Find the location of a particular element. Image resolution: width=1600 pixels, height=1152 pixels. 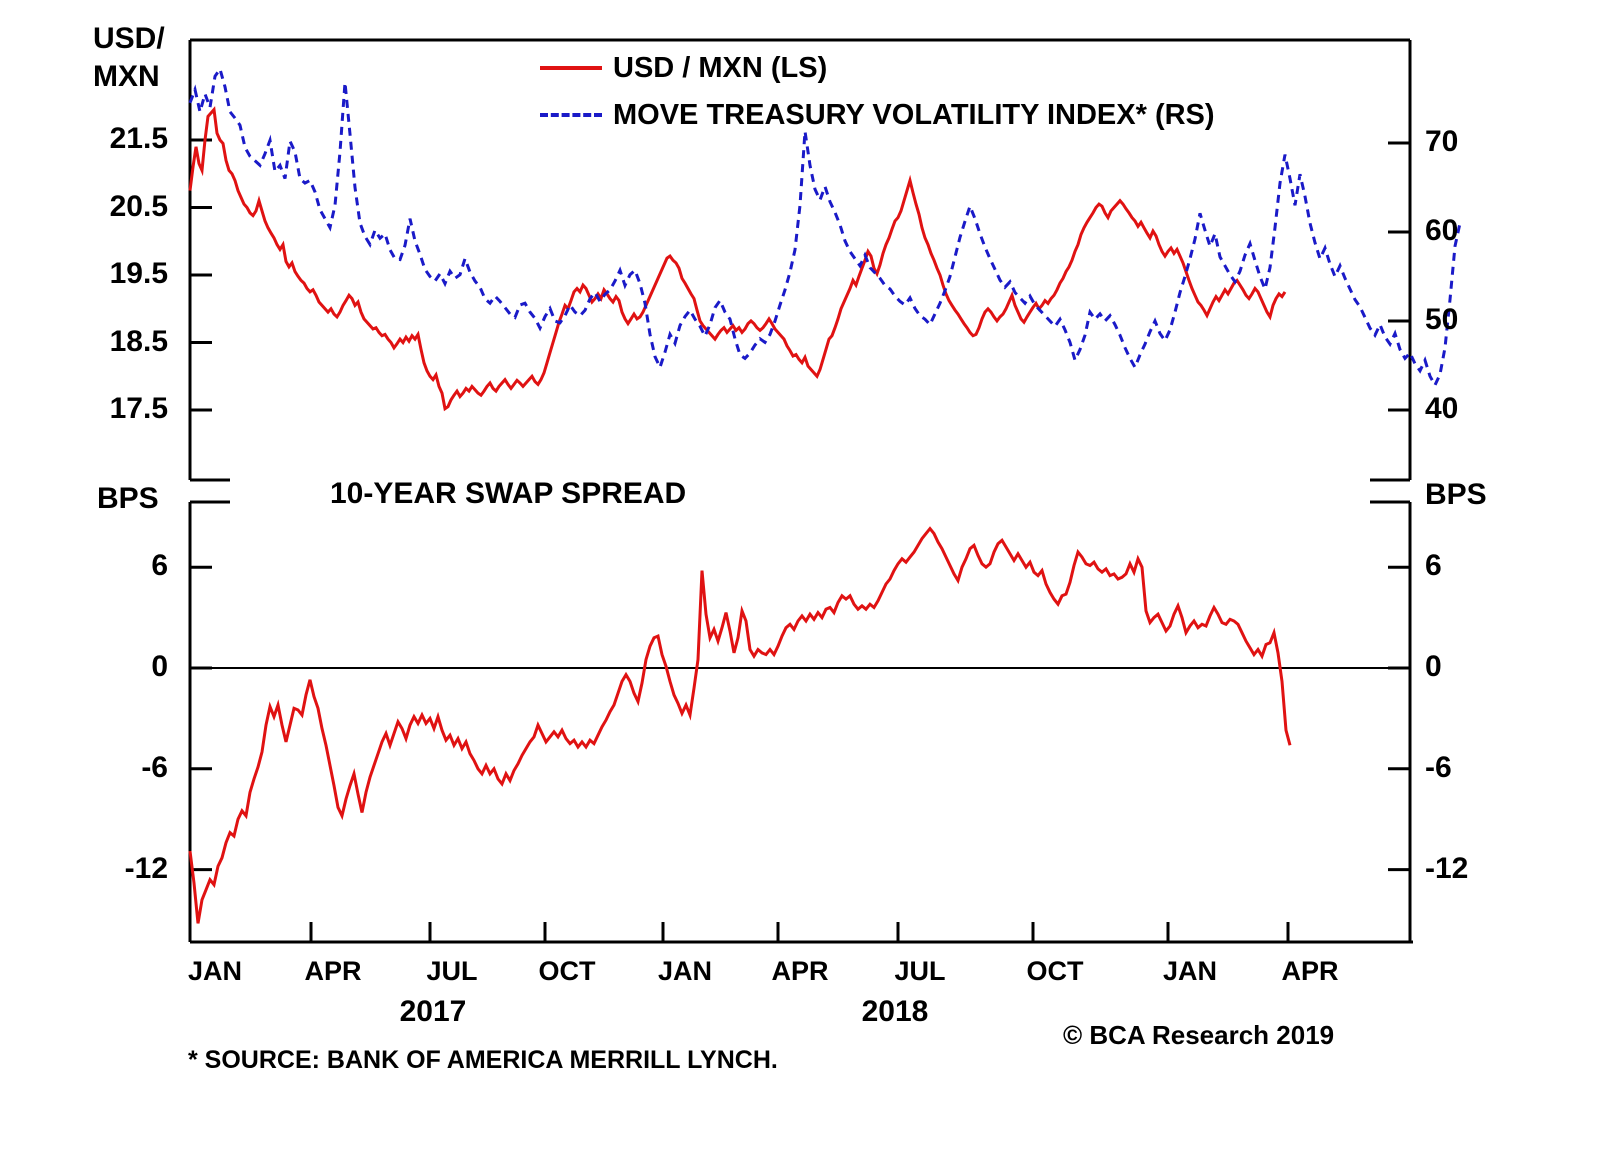

legend-move-label: MOVE TREASURY VOLATILITY INDEX* (RS) is located at coordinates (914, 115).